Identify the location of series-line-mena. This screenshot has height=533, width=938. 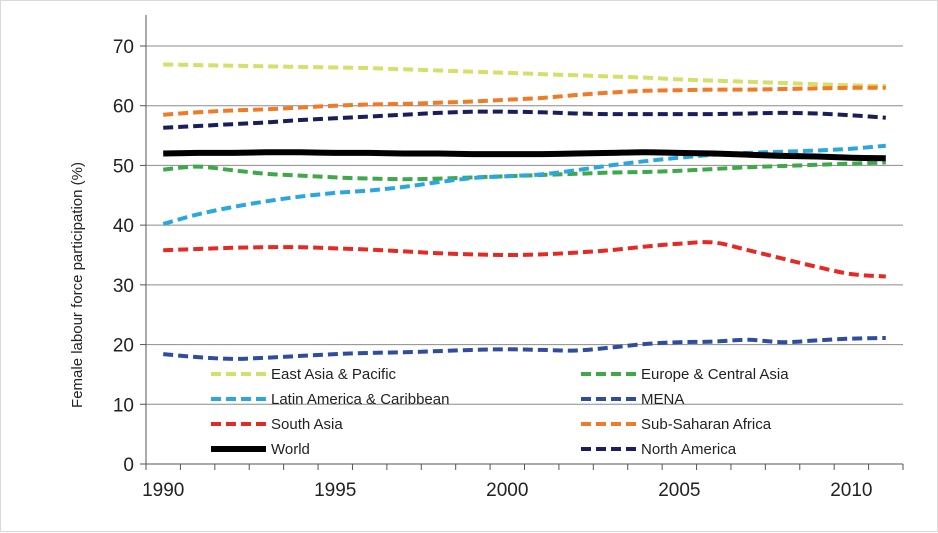
(524, 348).